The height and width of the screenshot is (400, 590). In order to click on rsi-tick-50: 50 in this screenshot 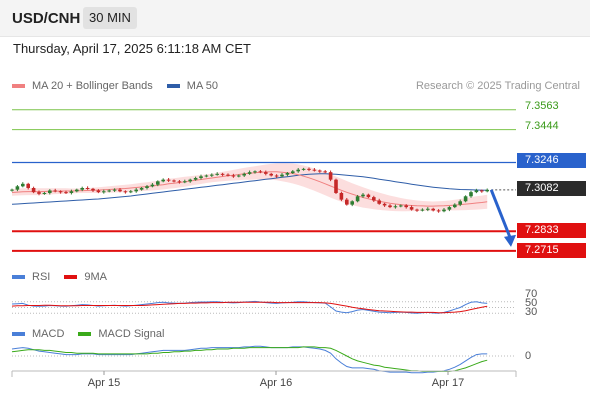, I will do `click(531, 303)`.